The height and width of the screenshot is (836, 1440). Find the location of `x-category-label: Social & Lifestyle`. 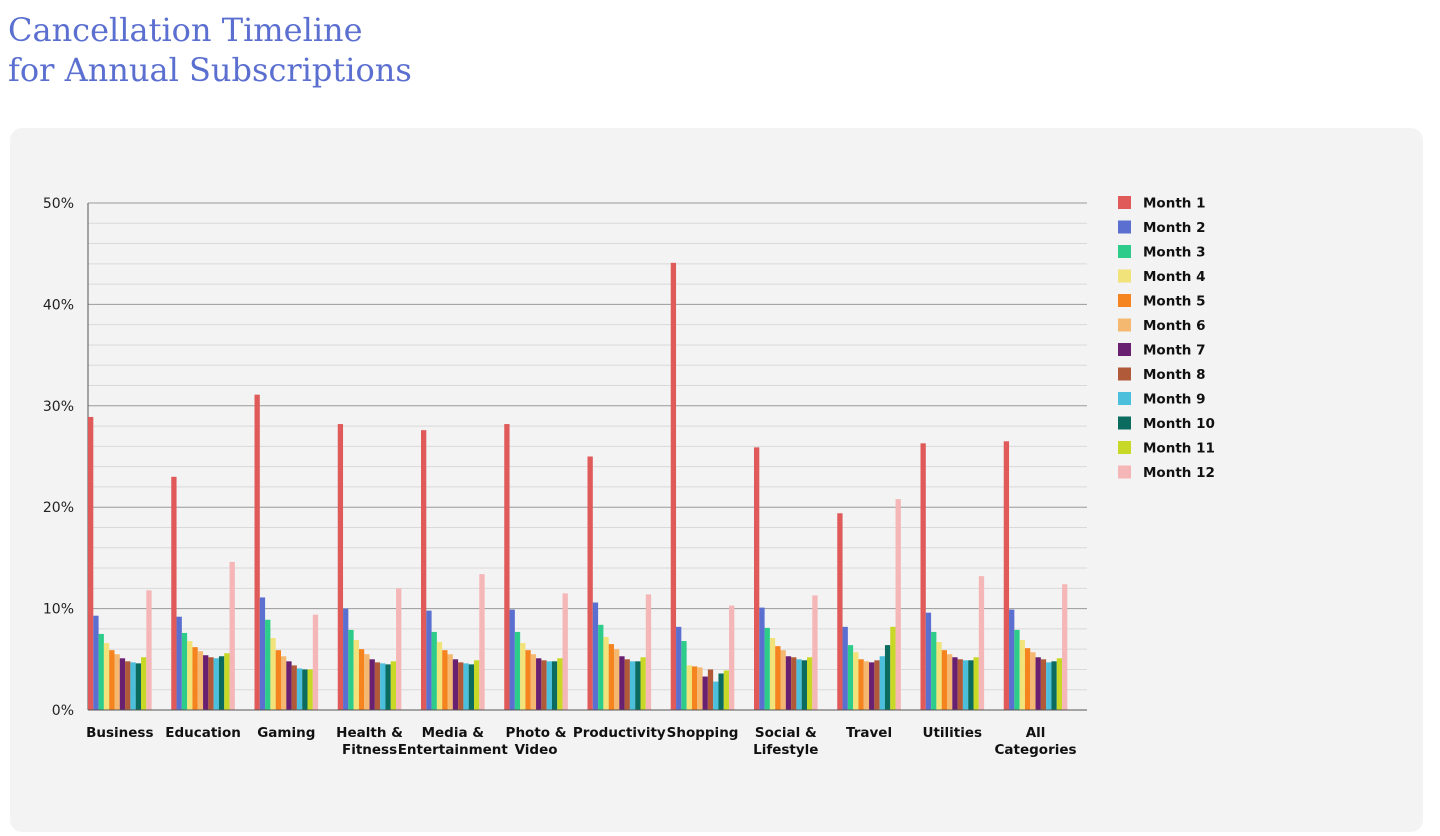

x-category-label: Social & Lifestyle is located at coordinates (785, 741).